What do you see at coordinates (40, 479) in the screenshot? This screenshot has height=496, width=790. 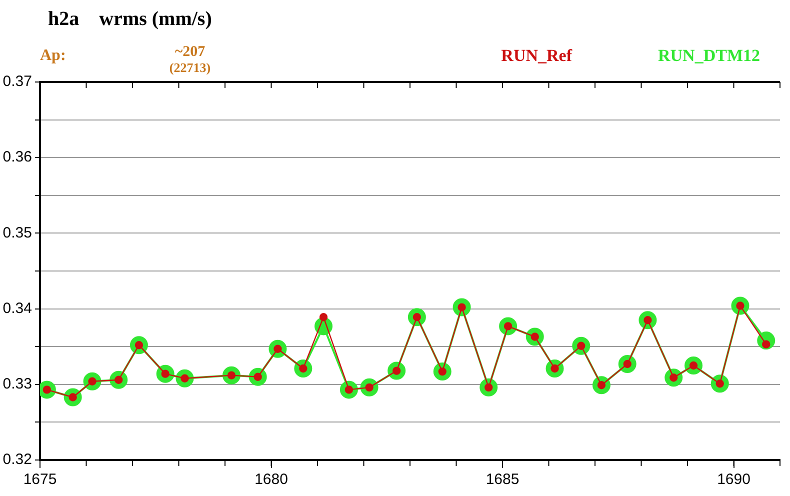 I see `x-tick-label: 1675` at bounding box center [40, 479].